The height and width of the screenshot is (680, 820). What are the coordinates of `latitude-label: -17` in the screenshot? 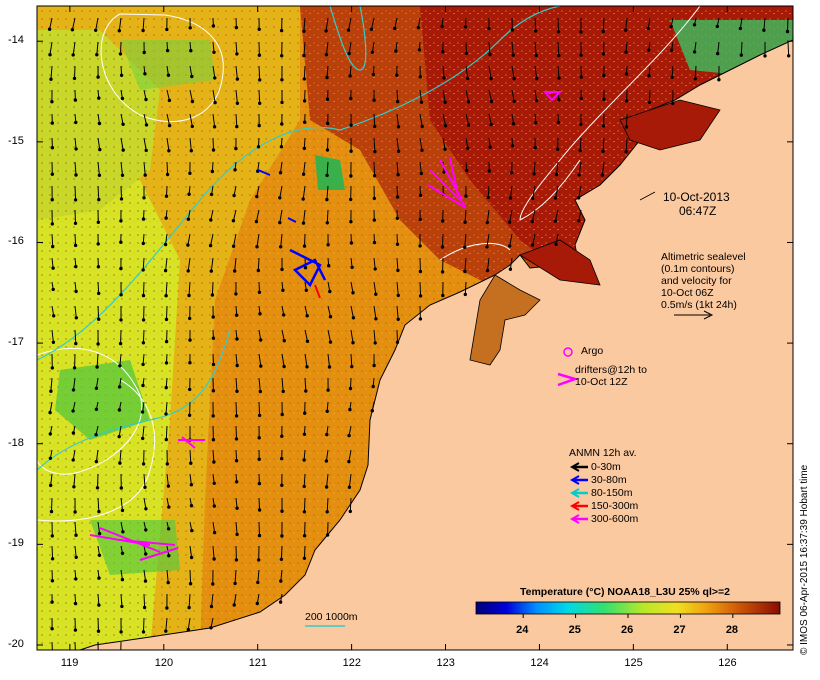 It's located at (16, 342).